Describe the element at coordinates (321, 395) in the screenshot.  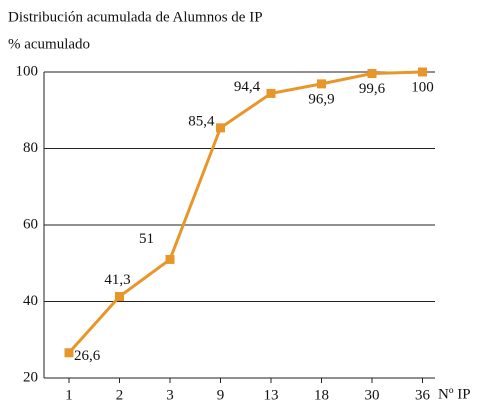
I see `x-tick-label: 18` at that location.